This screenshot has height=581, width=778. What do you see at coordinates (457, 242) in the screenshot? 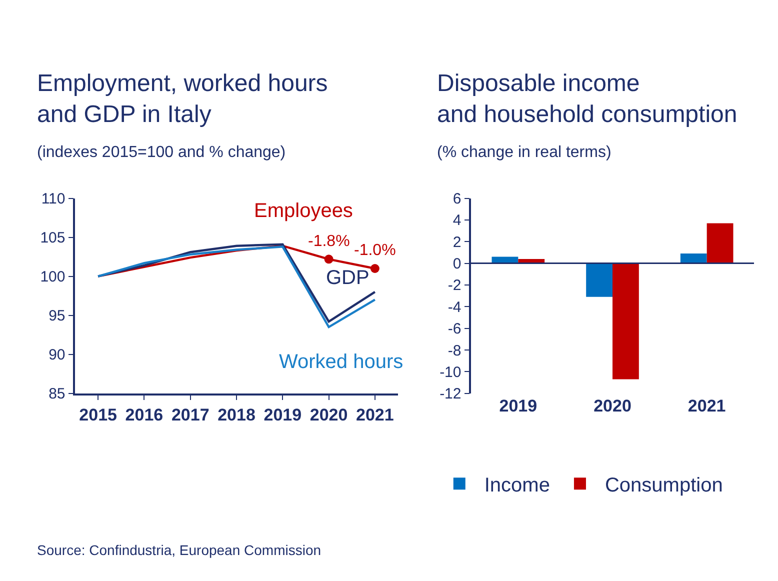
I see `y-tick-label: 2` at bounding box center [457, 242].